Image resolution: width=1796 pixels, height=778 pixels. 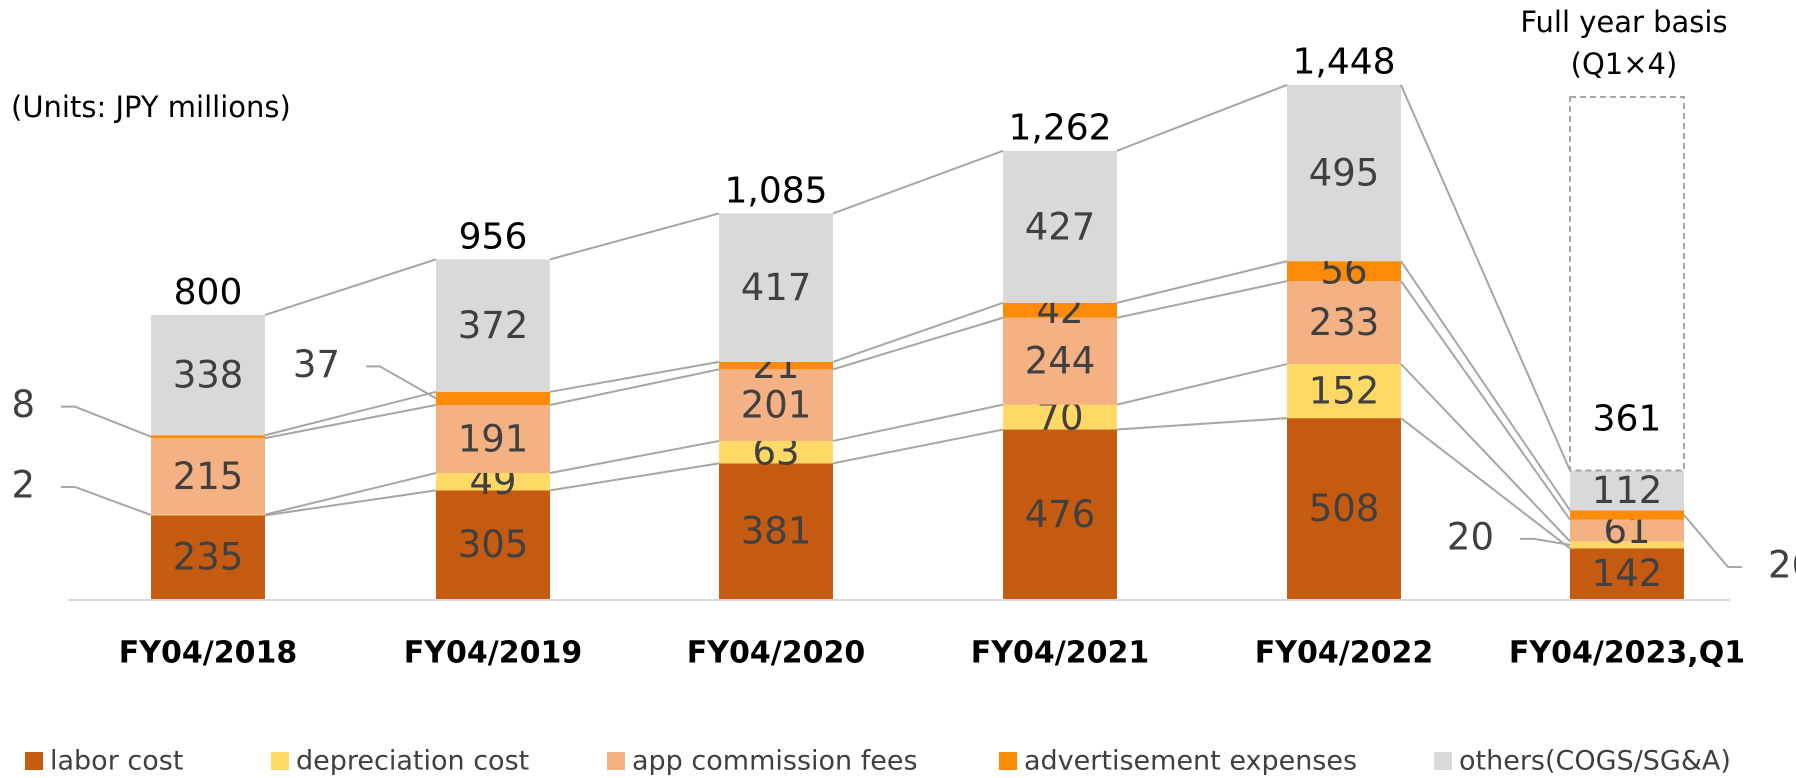 I want to click on total-label: 800, so click(x=208, y=292).